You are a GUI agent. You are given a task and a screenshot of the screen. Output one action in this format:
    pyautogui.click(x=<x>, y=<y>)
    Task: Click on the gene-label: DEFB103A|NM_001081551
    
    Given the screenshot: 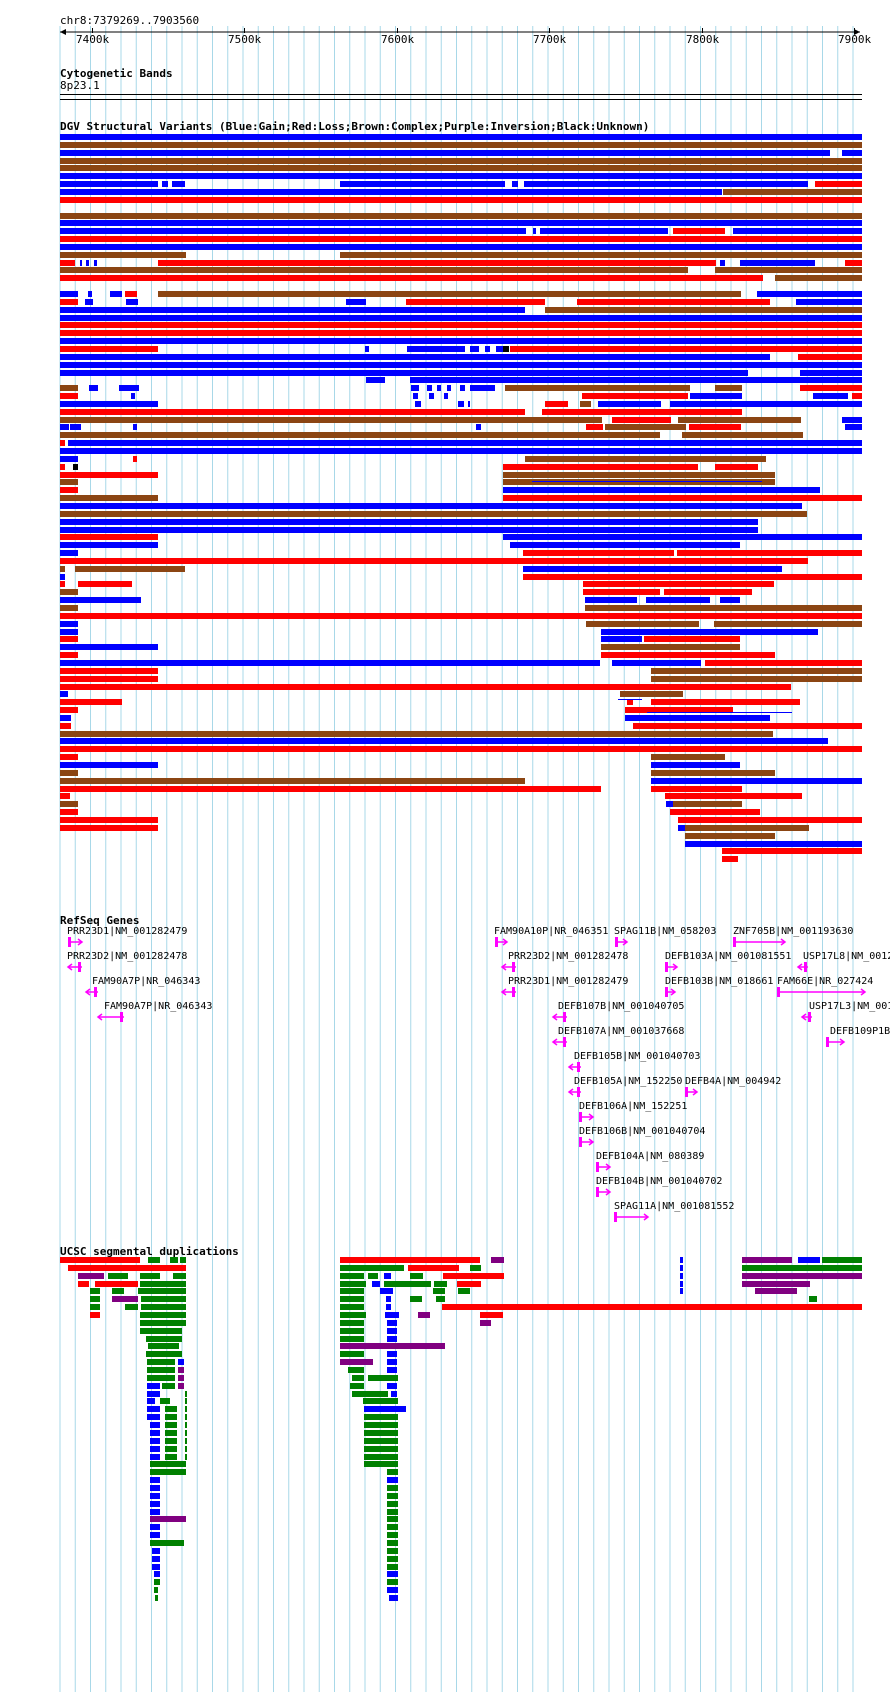 What is the action you would take?
    pyautogui.click(x=728, y=956)
    